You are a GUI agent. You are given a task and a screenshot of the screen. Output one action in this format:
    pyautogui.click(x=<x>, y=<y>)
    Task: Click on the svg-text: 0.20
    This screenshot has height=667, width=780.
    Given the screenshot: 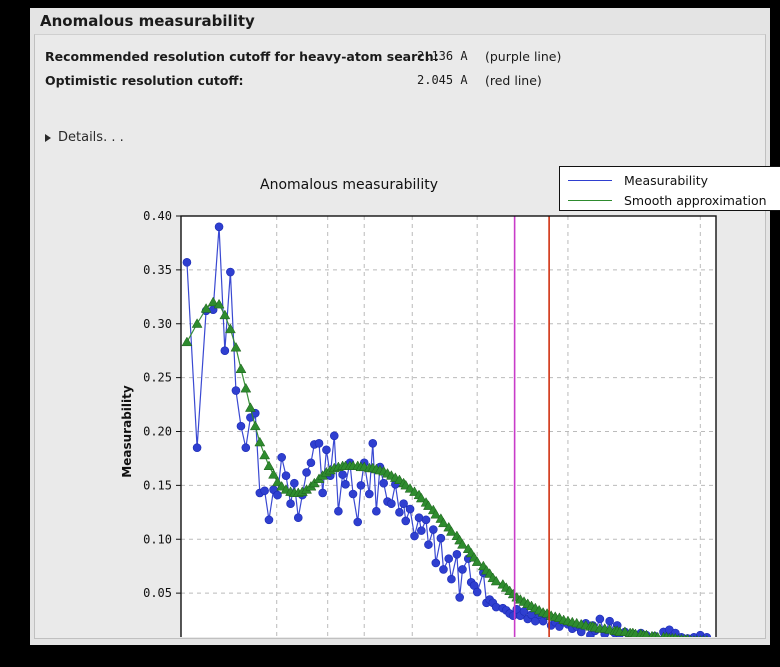 What is the action you would take?
    pyautogui.click(x=157, y=432)
    